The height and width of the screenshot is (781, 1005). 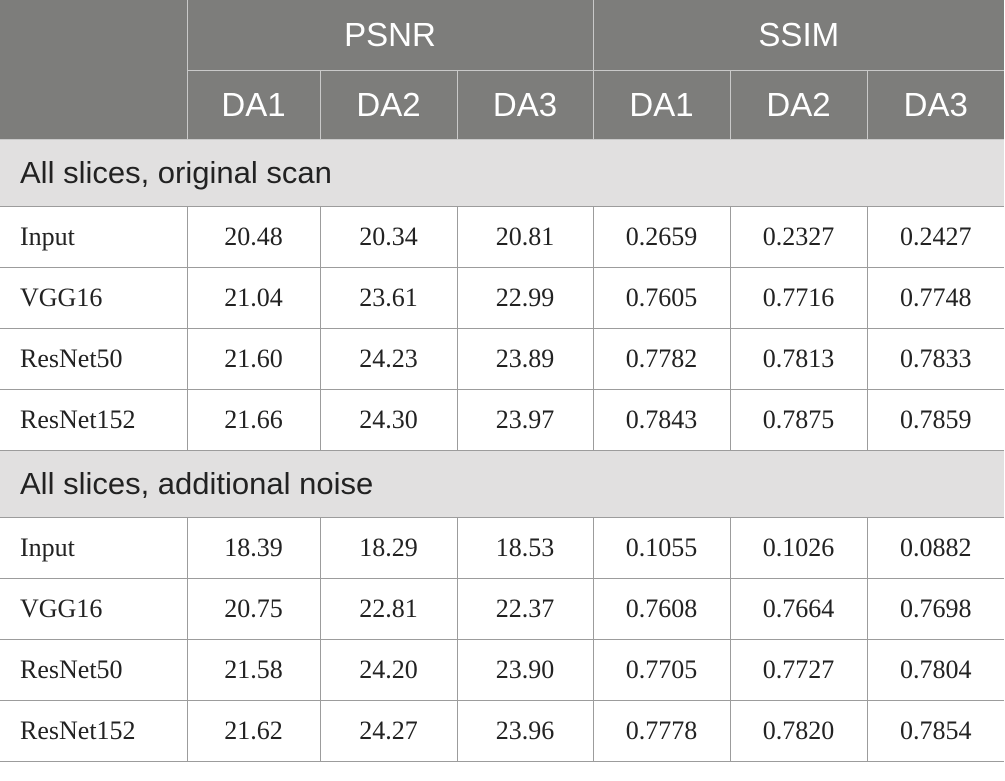 What do you see at coordinates (388, 359) in the screenshot?
I see `value-cell: 24.23` at bounding box center [388, 359].